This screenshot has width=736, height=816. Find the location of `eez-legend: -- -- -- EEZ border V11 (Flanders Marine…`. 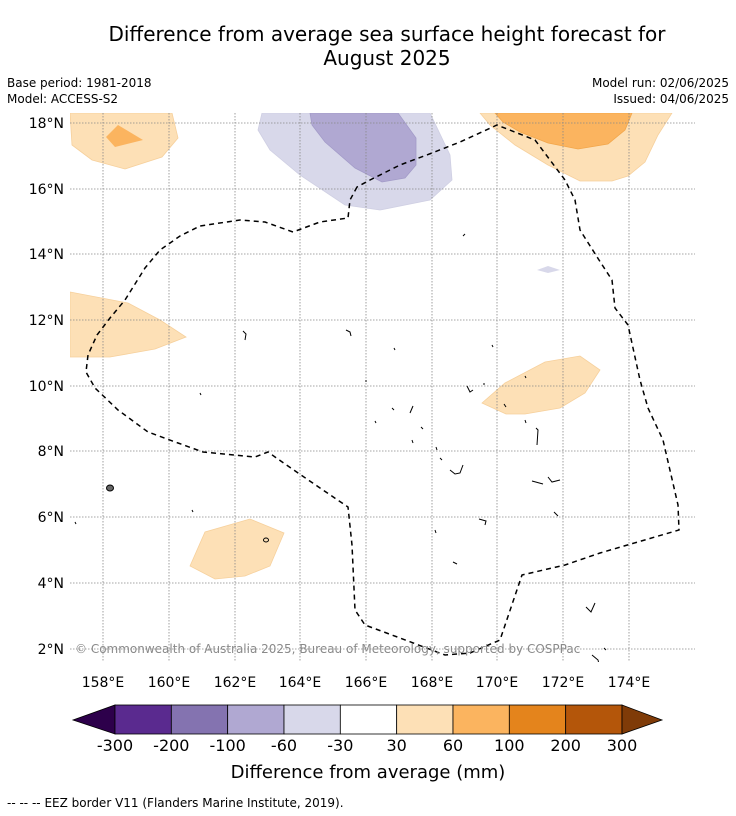

eez-legend: -- -- -- EEZ border V11 (Flanders Marine… is located at coordinates (175, 803).